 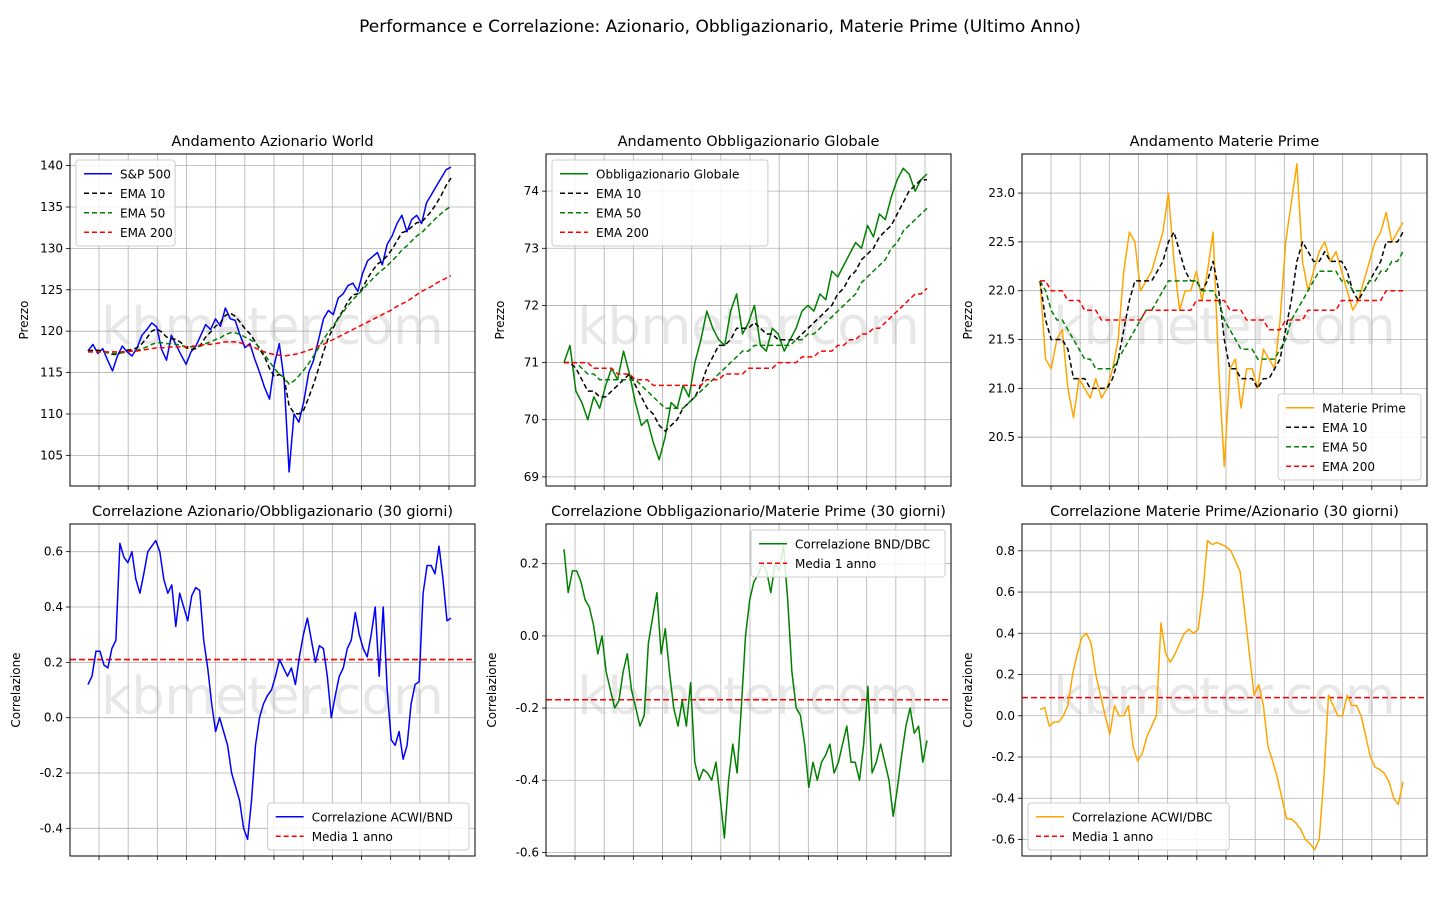 I want to click on legend-label: Correlazione ACWI/BND, so click(x=382, y=817).